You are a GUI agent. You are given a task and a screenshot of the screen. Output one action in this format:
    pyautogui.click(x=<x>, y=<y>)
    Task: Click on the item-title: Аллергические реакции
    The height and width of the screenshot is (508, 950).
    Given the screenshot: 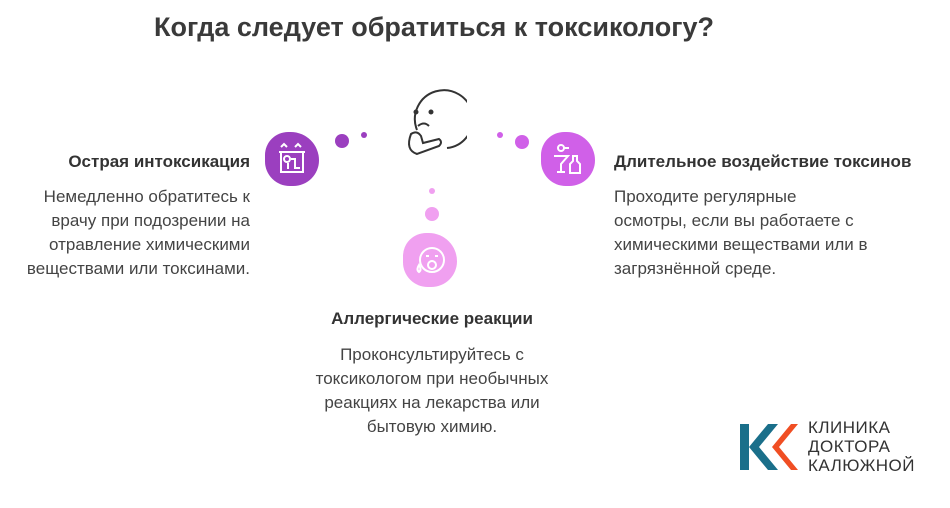 What is the action you would take?
    pyautogui.click(x=432, y=318)
    